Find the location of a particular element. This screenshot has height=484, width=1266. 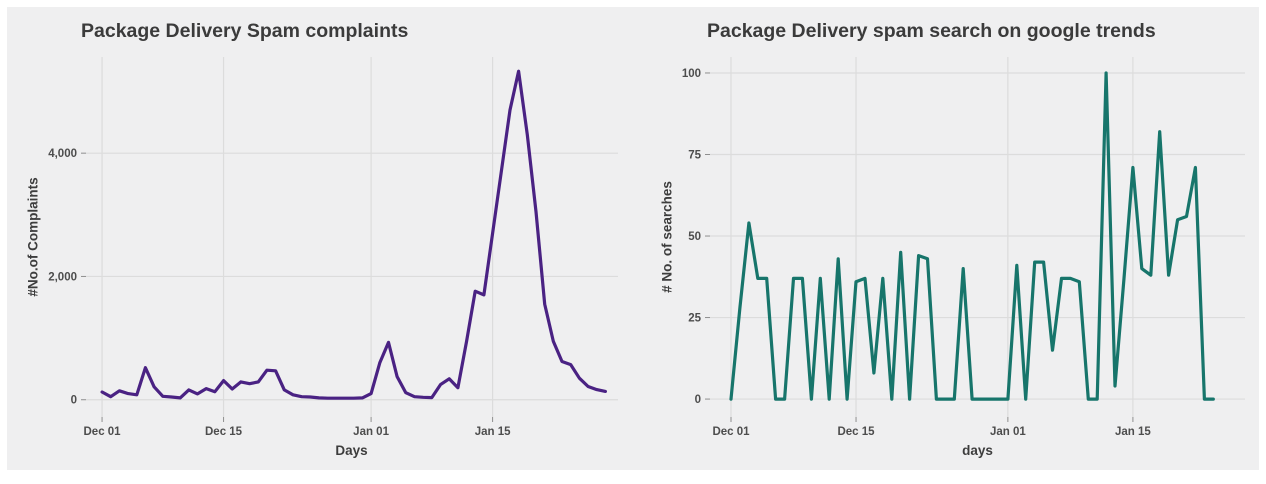

y-tick-label: 100 is located at coordinates (691, 74).